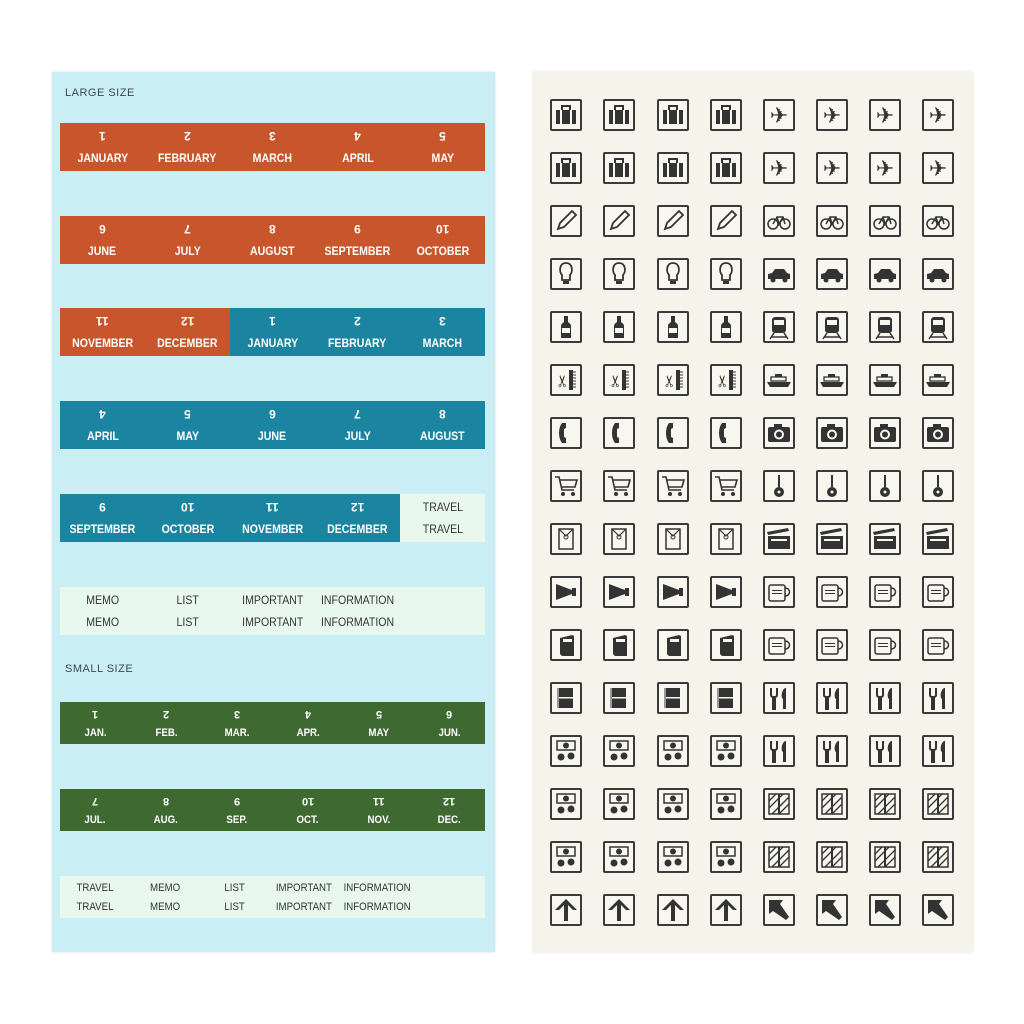  What do you see at coordinates (166, 810) in the screenshot?
I see `sticker-tab: 8 AUG.` at bounding box center [166, 810].